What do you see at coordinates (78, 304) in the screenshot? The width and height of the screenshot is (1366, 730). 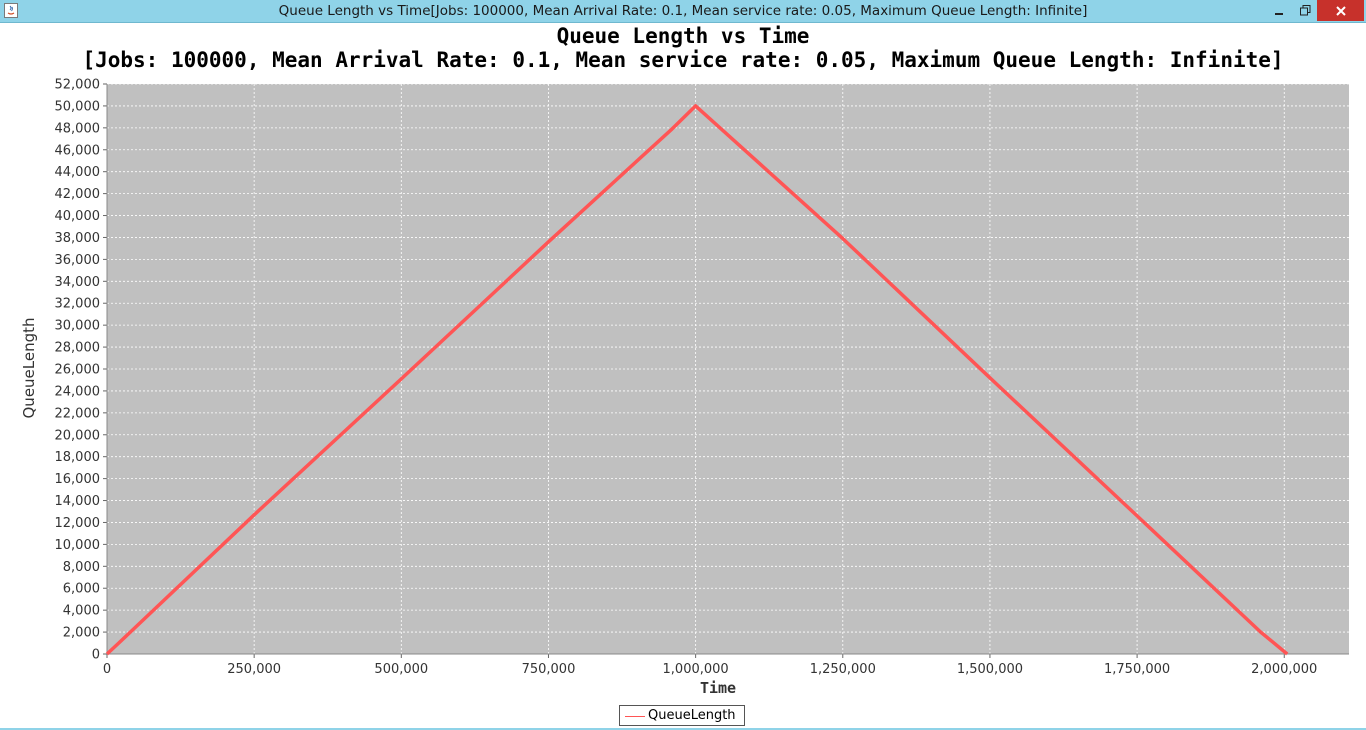 I see `y-tick-label: 32,000` at bounding box center [78, 304].